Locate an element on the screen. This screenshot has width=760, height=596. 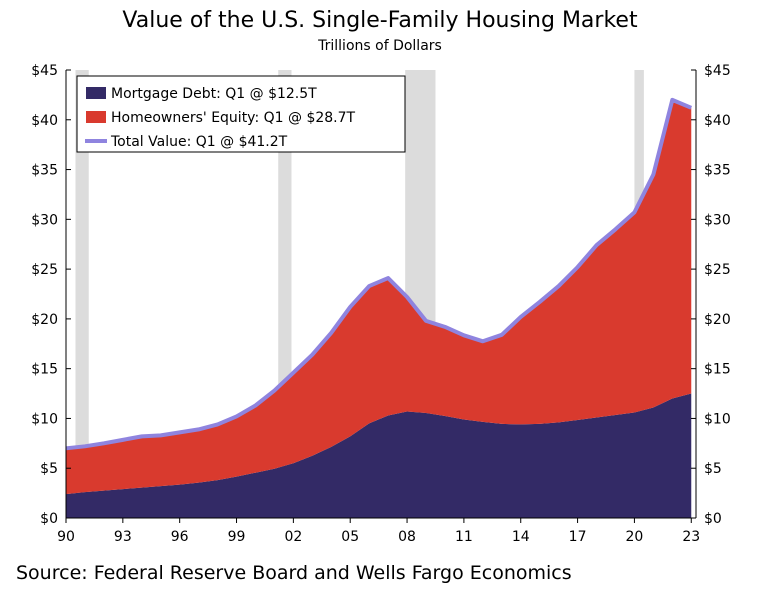
x-tick-label: 20 is located at coordinates (635, 537).